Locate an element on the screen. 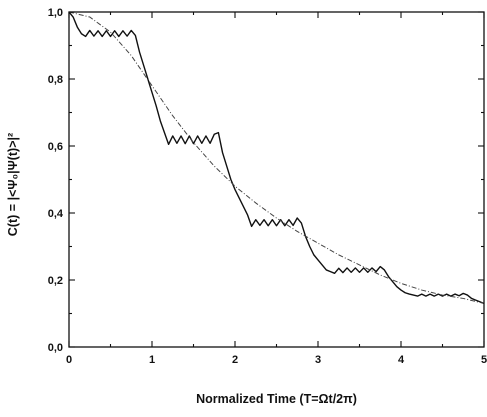 The image size is (487, 417). x-tick-label: 2 is located at coordinates (235, 360).